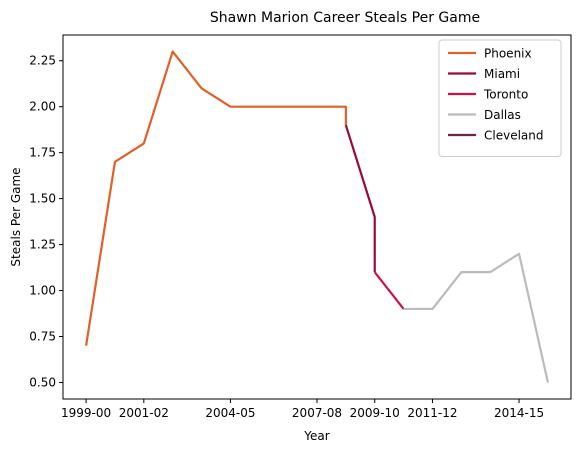 The image size is (582, 453). I want to click on y-tick-label: 2.00, so click(42, 107).